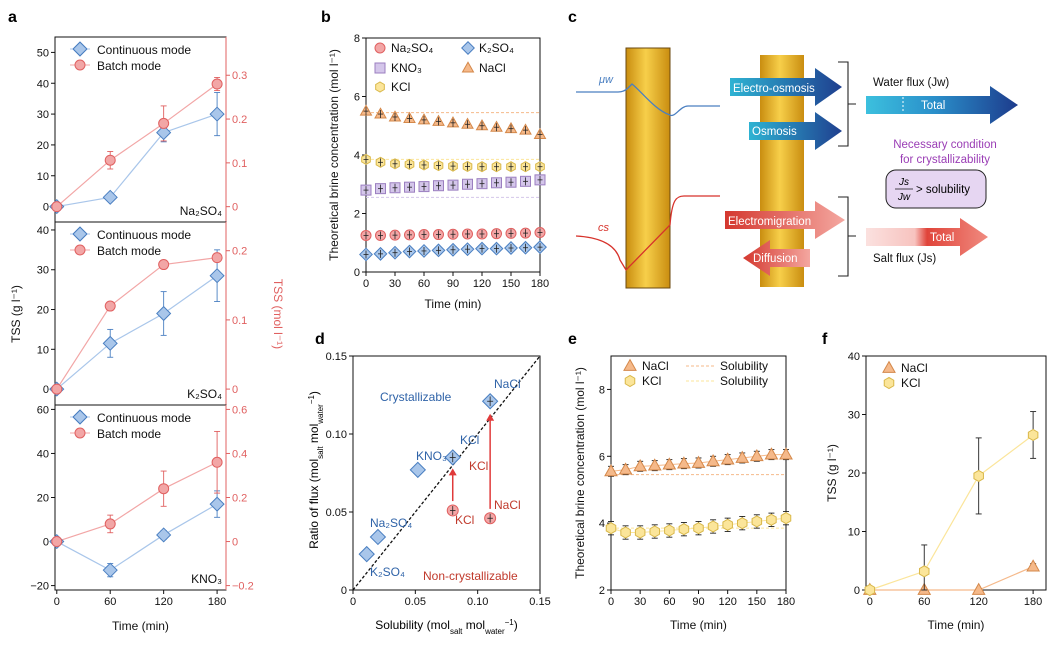 The width and height of the screenshot is (1054, 647). Describe the element at coordinates (832, 473) in the screenshot. I see `y-axis-label: TSS (g l⁻¹)` at that location.